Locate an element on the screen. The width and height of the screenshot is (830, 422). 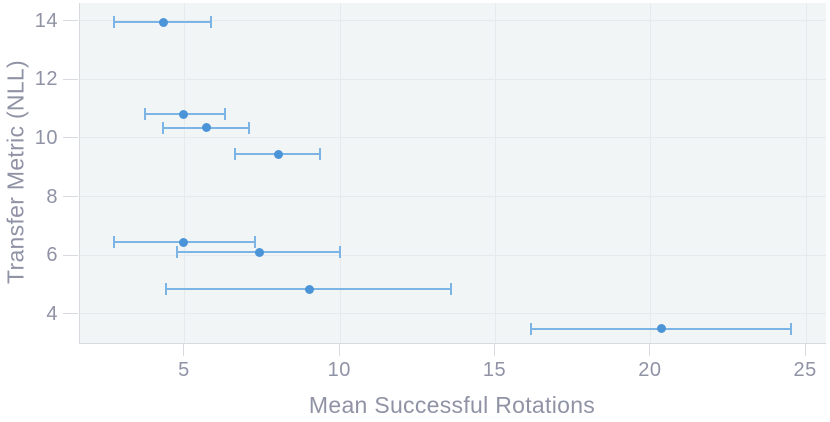
x-tick-label-5: 5 is located at coordinates (184, 370).